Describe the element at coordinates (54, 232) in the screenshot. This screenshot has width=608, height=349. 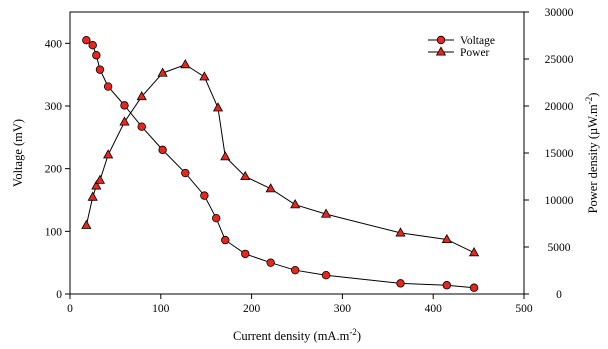
I see `y-tick-label: 100` at that location.